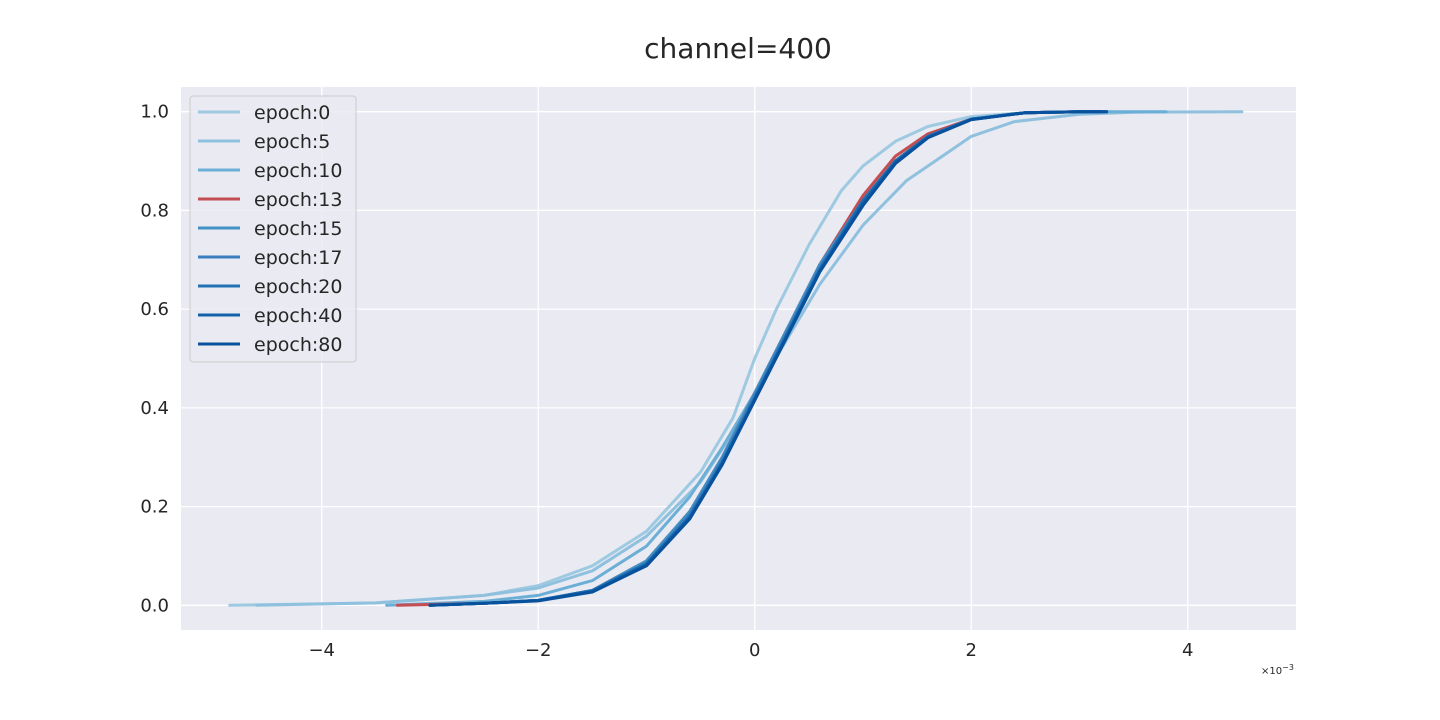 This screenshot has width=1440, height=720. I want to click on legend-label: epoch:20, so click(298, 287).